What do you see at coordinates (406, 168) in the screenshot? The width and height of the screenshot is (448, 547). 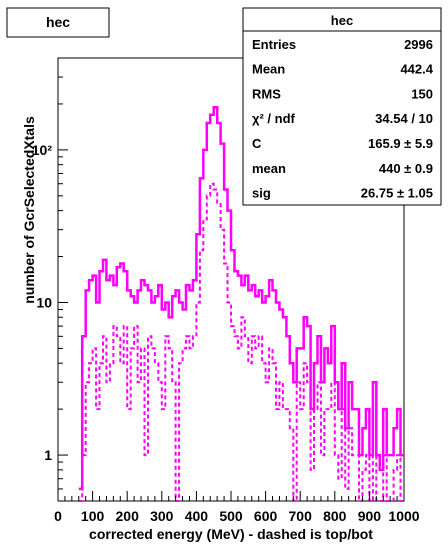 I see `stats-row-value: 440 ± 0.9` at bounding box center [406, 168].